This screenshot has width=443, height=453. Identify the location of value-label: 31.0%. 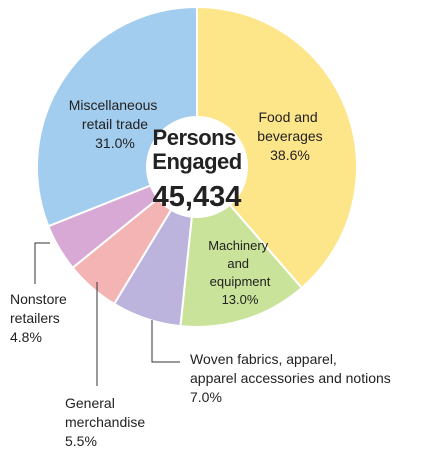
(115, 143).